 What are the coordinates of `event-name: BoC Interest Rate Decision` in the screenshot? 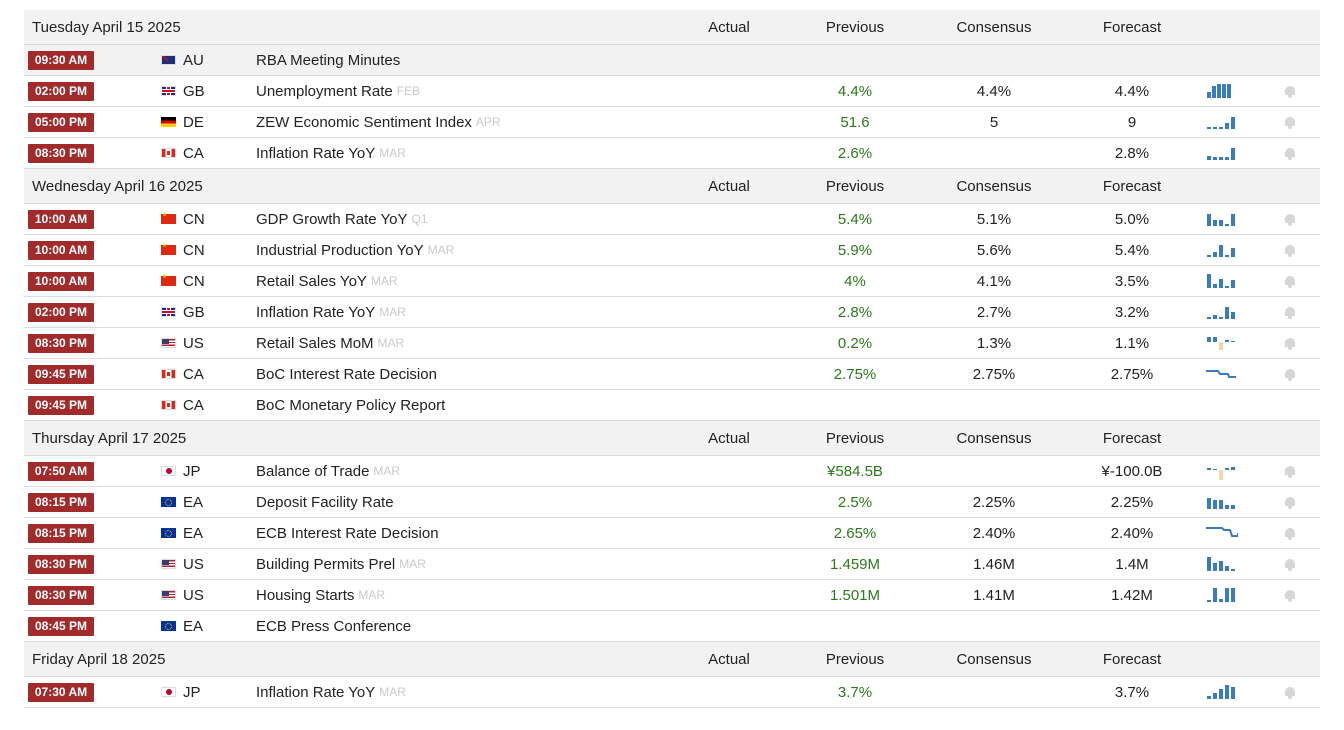 It's located at (346, 374).